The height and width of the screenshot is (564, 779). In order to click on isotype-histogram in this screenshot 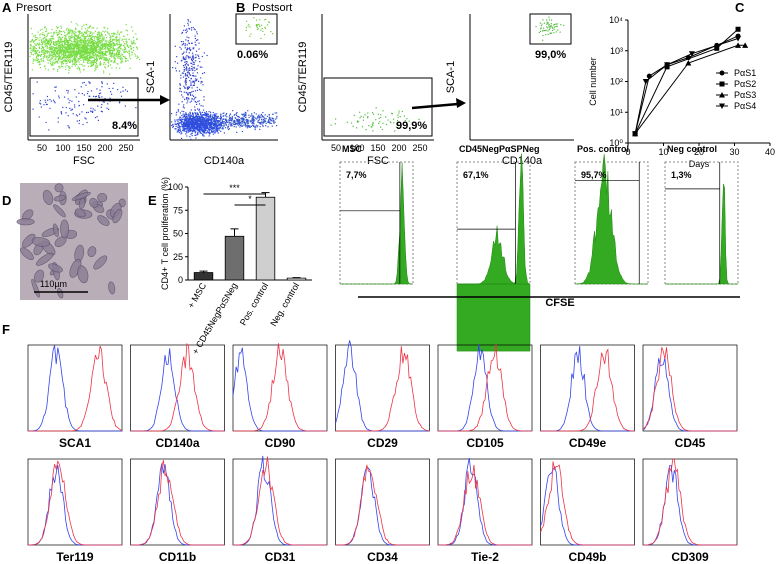, I will do `click(75, 388)`.